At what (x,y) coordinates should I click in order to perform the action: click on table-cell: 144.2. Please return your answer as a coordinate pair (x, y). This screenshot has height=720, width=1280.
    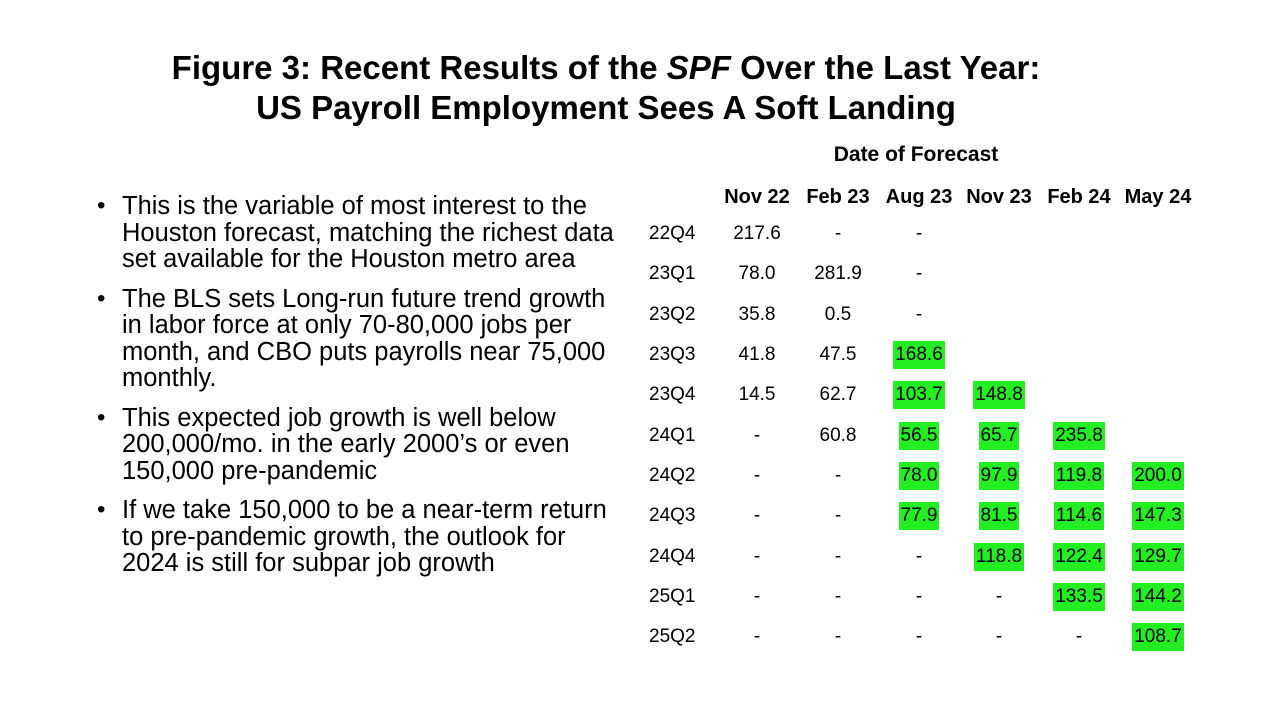
    Looking at the image, I should click on (1158, 597).